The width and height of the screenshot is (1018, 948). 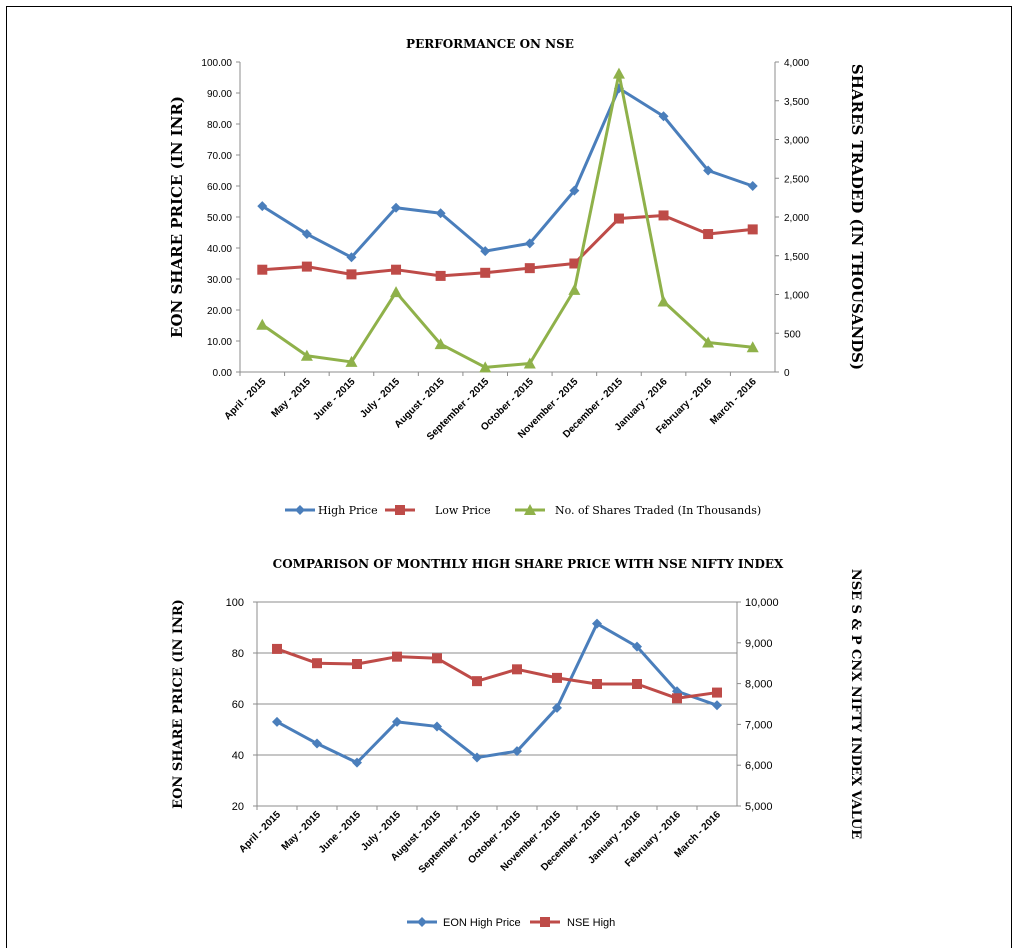 What do you see at coordinates (235, 603) in the screenshot?
I see `y-tick-label: 100` at bounding box center [235, 603].